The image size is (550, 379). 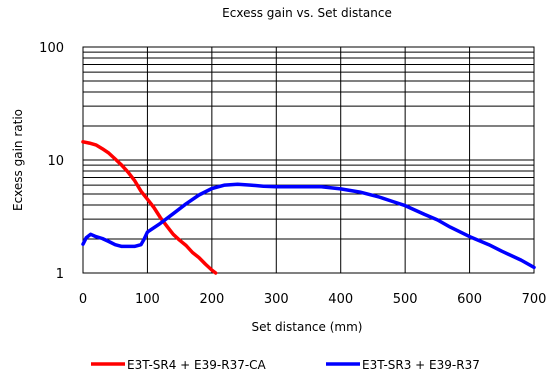 I want to click on y-tick-label: 1, so click(x=60, y=274).